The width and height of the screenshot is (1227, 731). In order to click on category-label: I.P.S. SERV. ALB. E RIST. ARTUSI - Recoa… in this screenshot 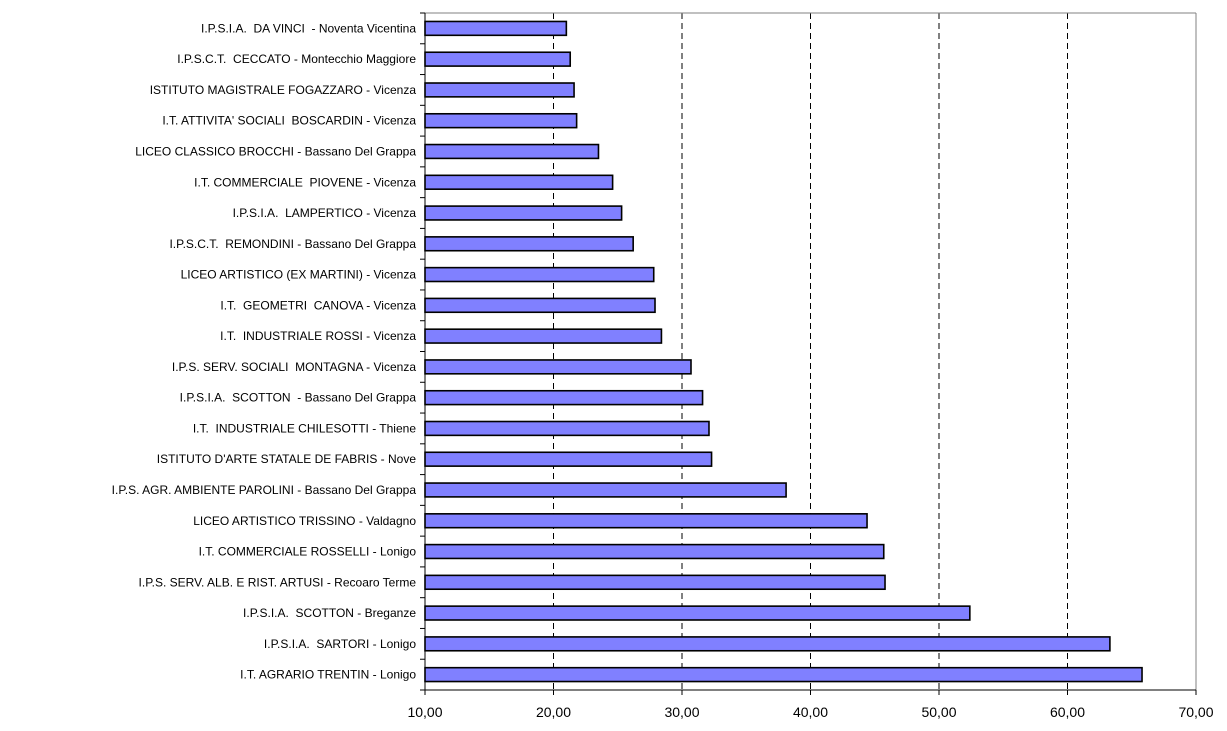, I will do `click(278, 582)`.